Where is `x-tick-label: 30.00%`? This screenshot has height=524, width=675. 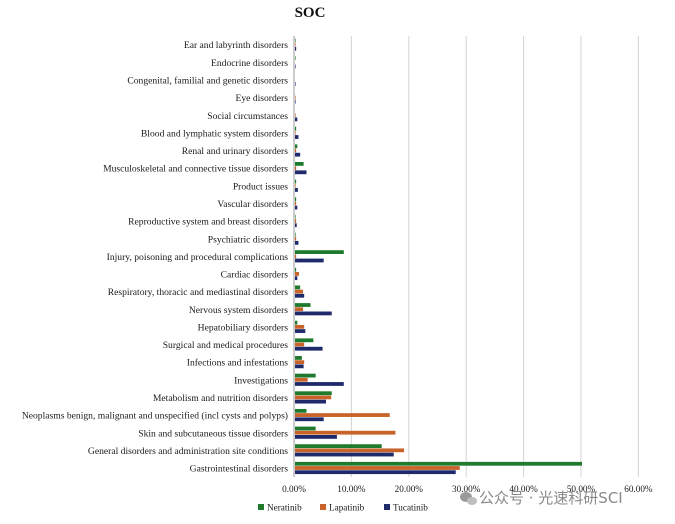
x-tick-label: 30.00% is located at coordinates (466, 489).